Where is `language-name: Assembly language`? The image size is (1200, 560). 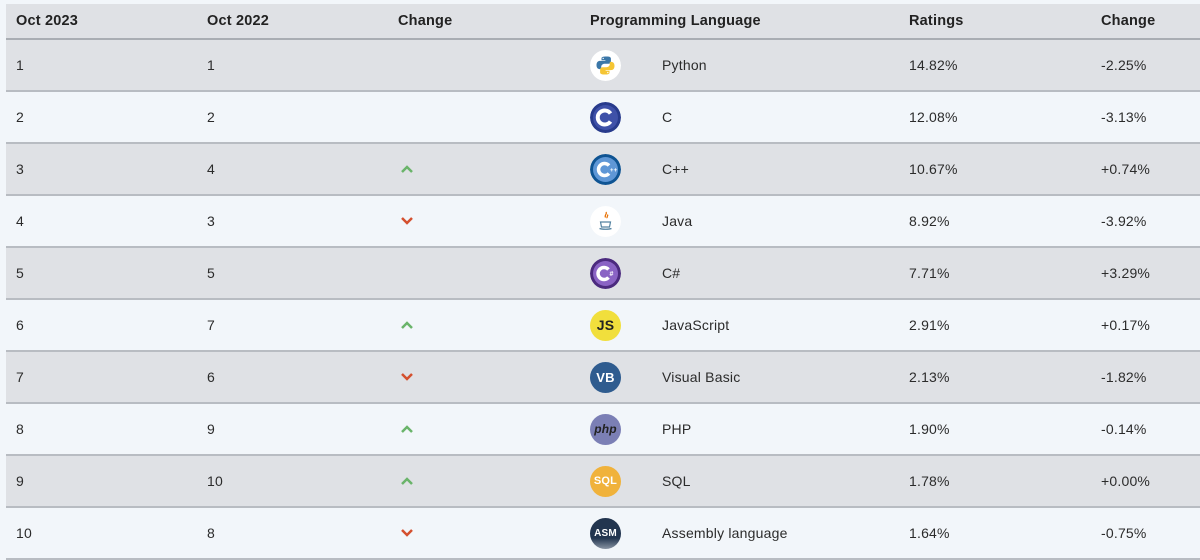
language-name: Assembly language is located at coordinates (725, 533).